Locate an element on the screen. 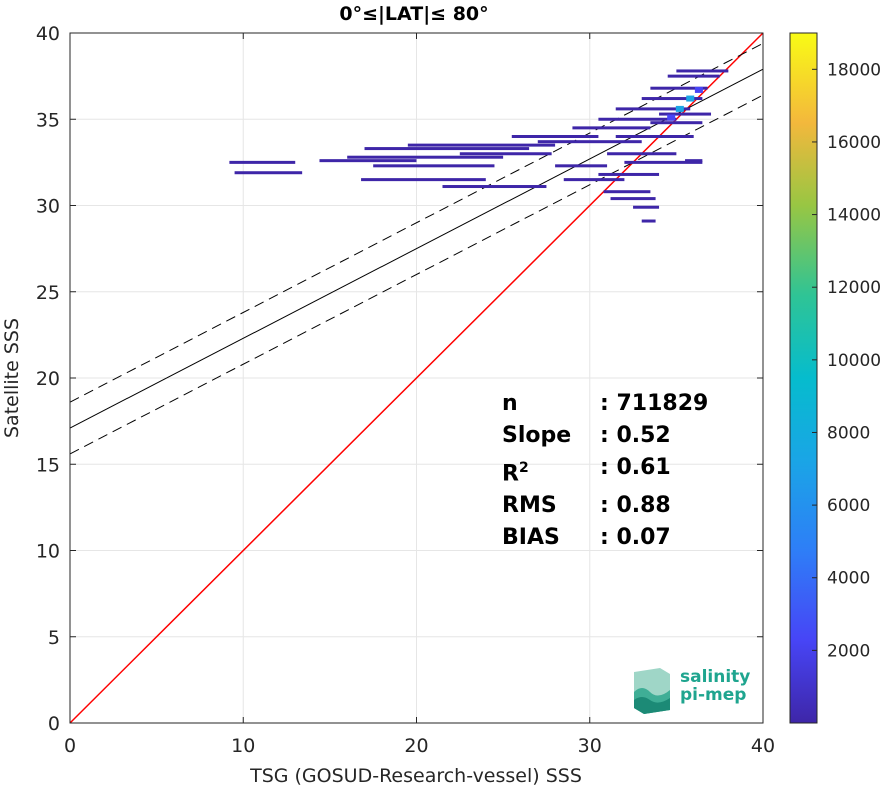 The width and height of the screenshot is (893, 789). density-points is located at coordinates (479, 146).